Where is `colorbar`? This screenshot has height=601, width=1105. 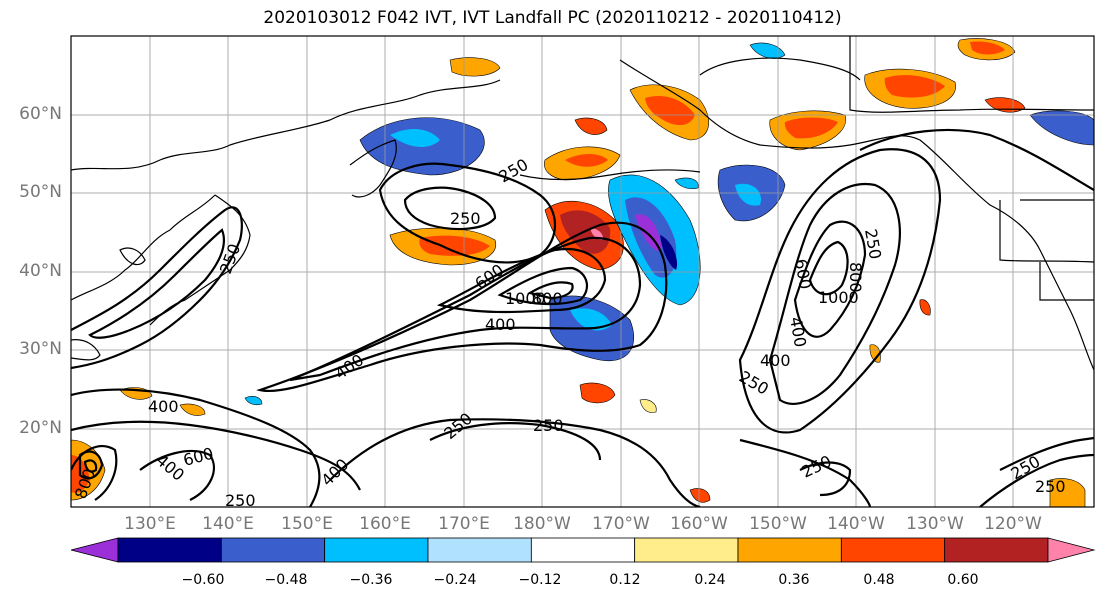 colorbar is located at coordinates (583, 550).